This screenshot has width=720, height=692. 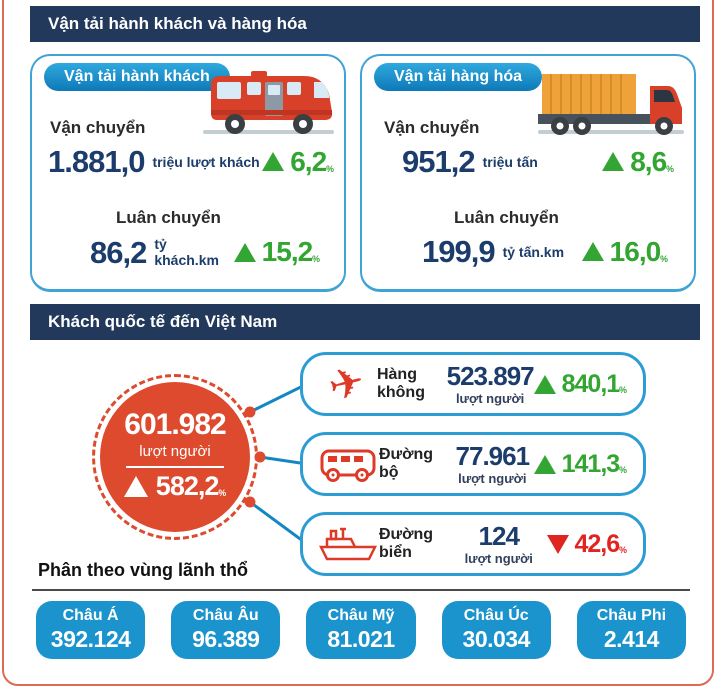 I want to click on sea-mode-label: Đường biển, so click(x=406, y=543).